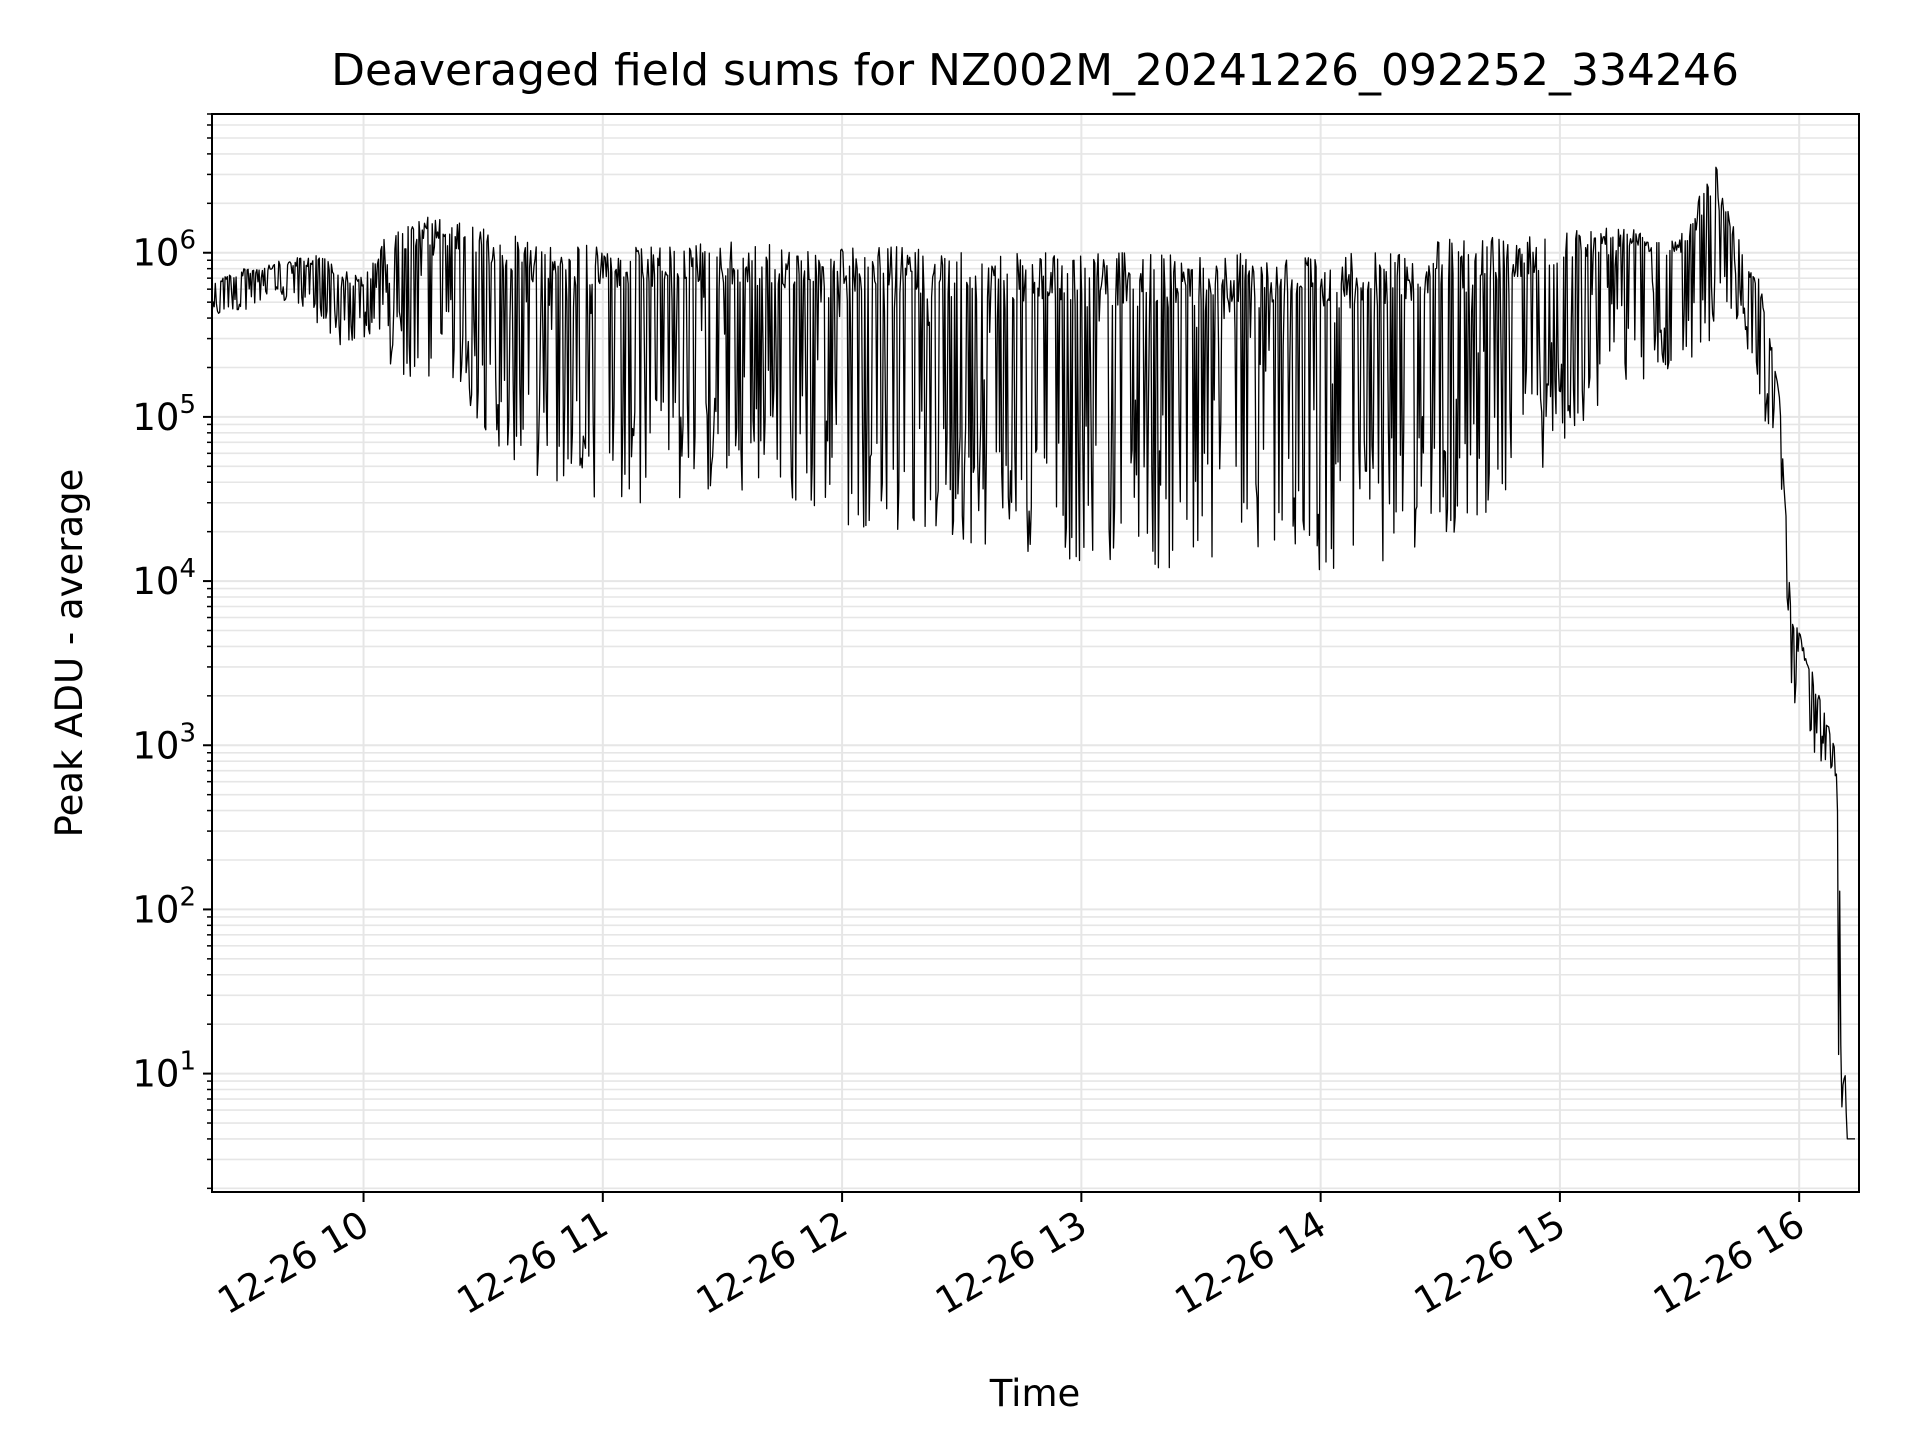 The width and height of the screenshot is (1920, 1444). I want to click on y-tick-label: 10⁵, so click(164, 414).